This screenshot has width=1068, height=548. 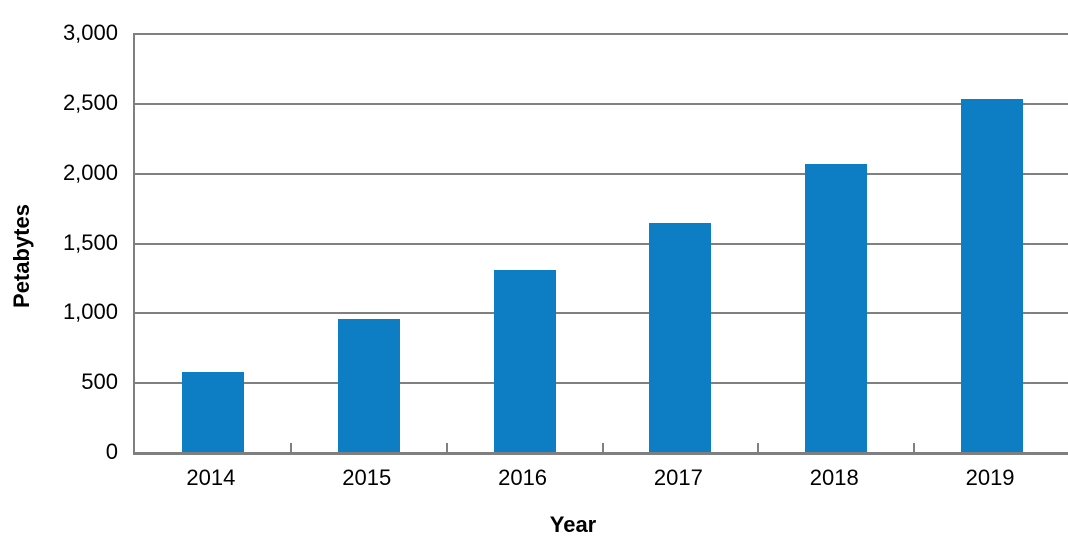 What do you see at coordinates (601, 173) in the screenshot?
I see `gridline-2000` at bounding box center [601, 173].